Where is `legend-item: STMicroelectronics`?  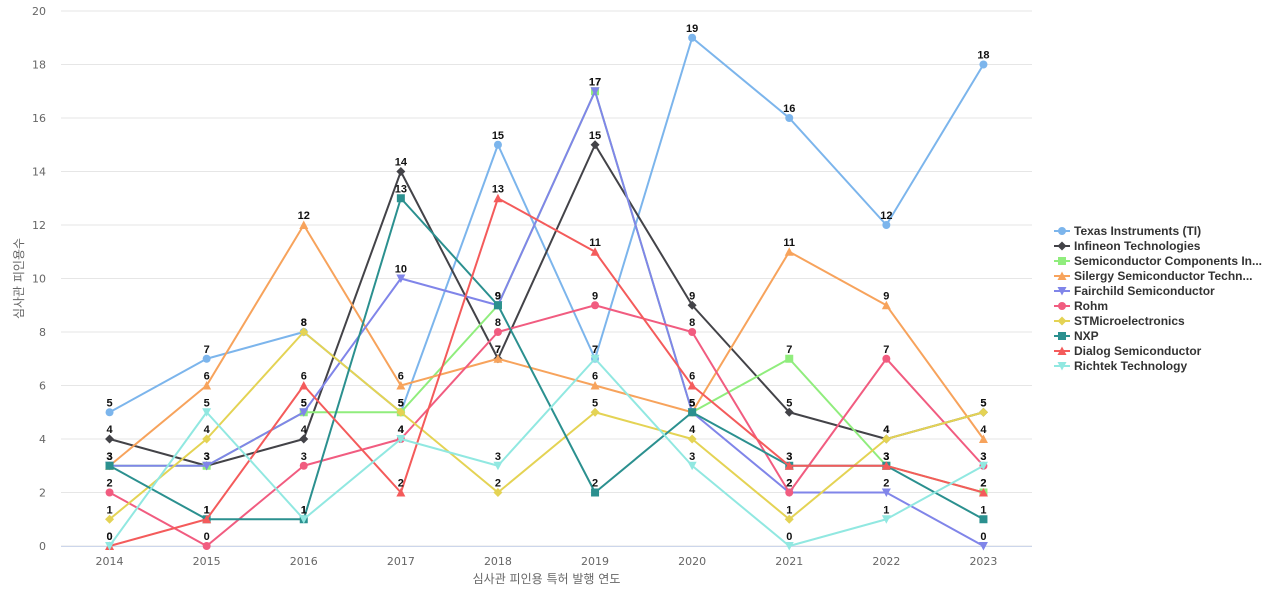
legend-item: STMicroelectronics is located at coordinates (1119, 321).